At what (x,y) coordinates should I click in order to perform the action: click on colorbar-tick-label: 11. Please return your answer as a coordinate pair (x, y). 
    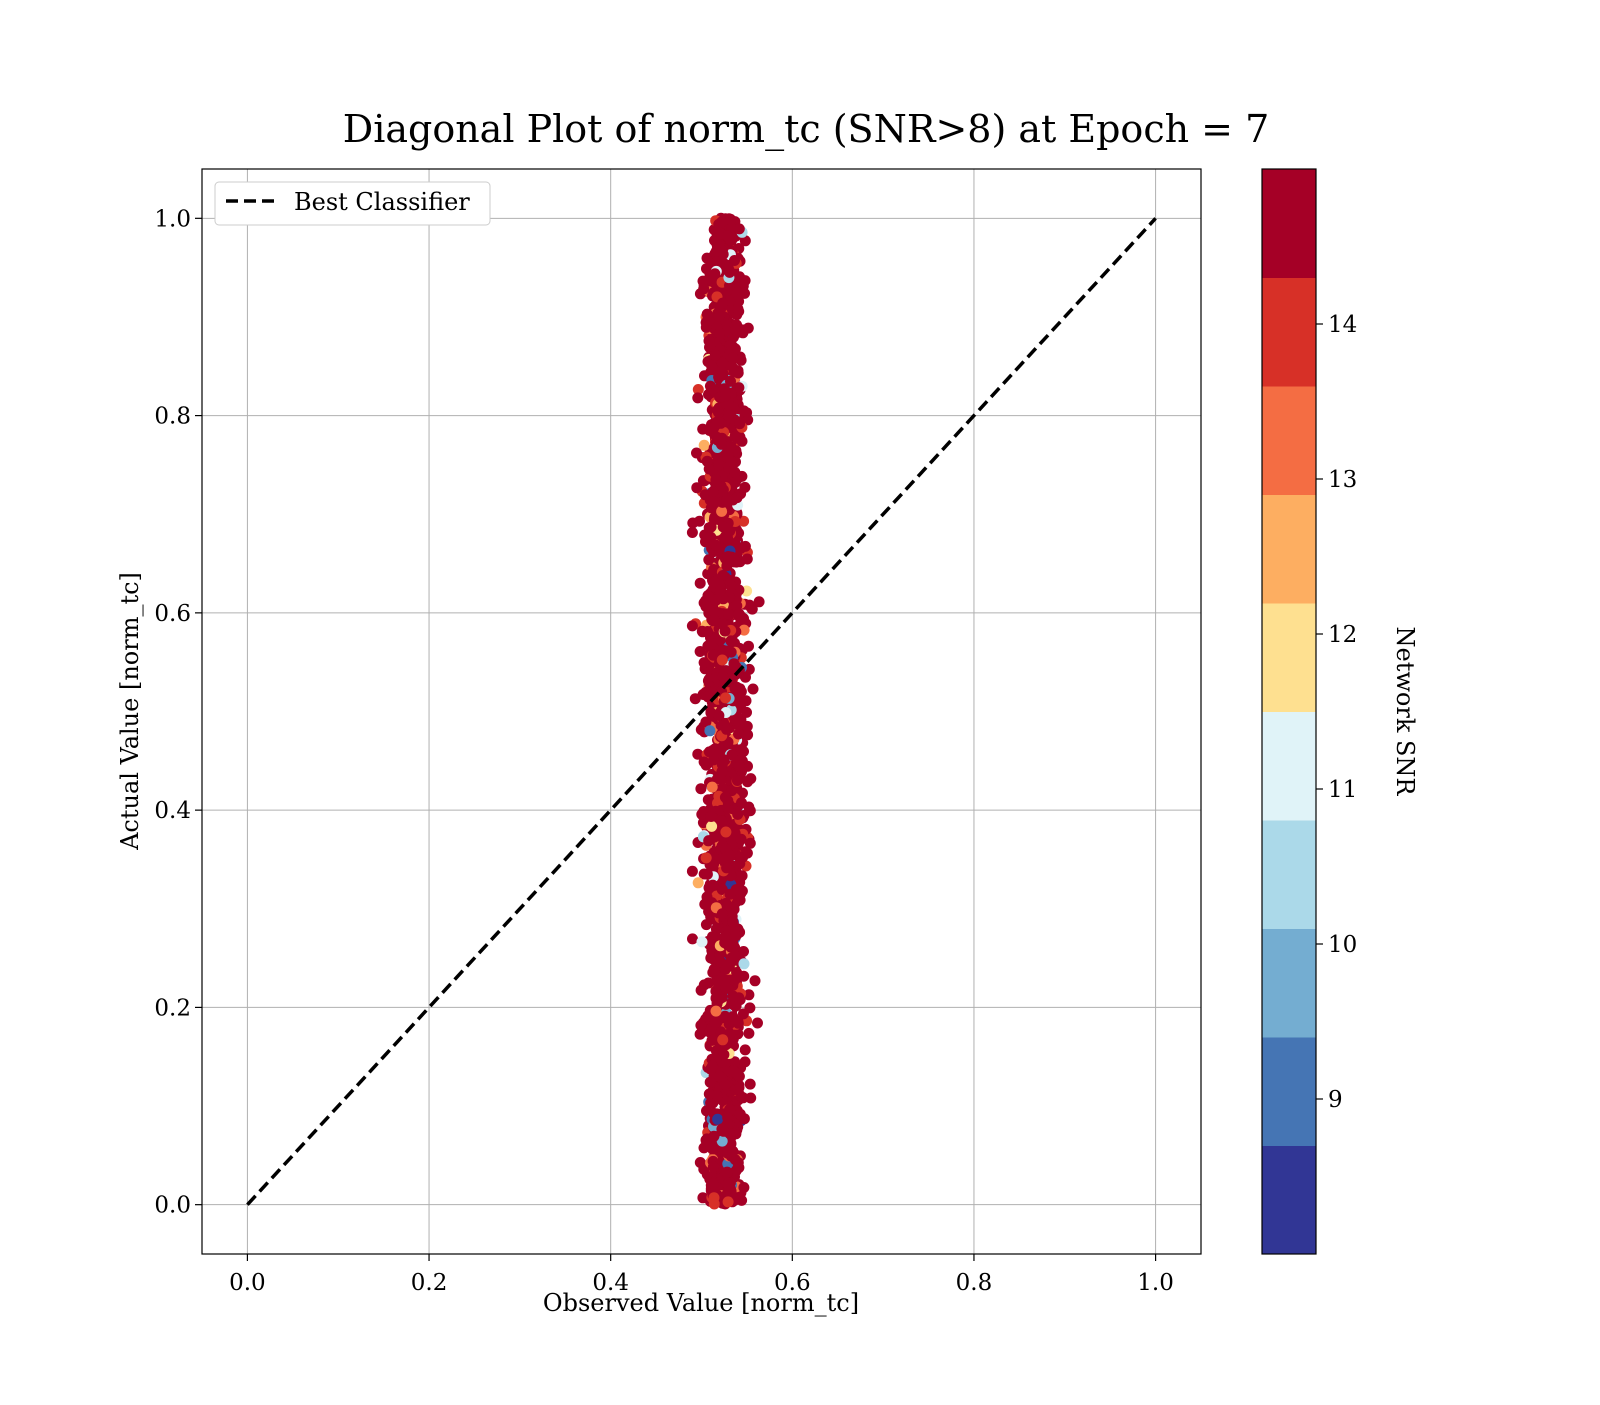
    Looking at the image, I should click on (1342, 790).